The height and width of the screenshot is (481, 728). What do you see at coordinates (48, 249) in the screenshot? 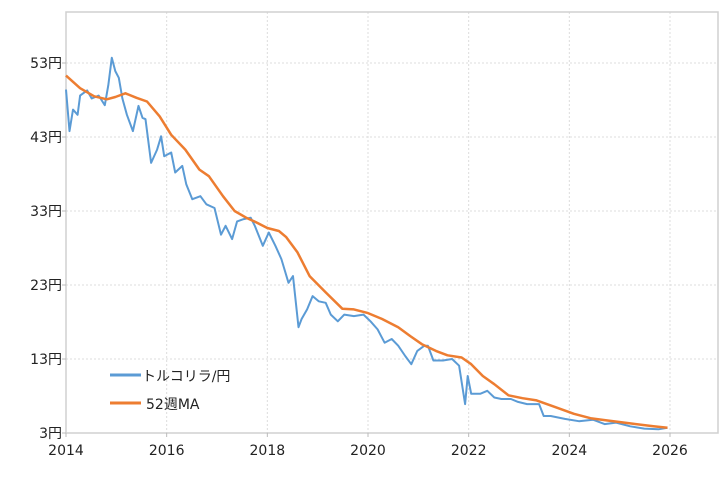
I see `y-axis: 3円 13円 23円 33円 43円 53円` at bounding box center [48, 249].